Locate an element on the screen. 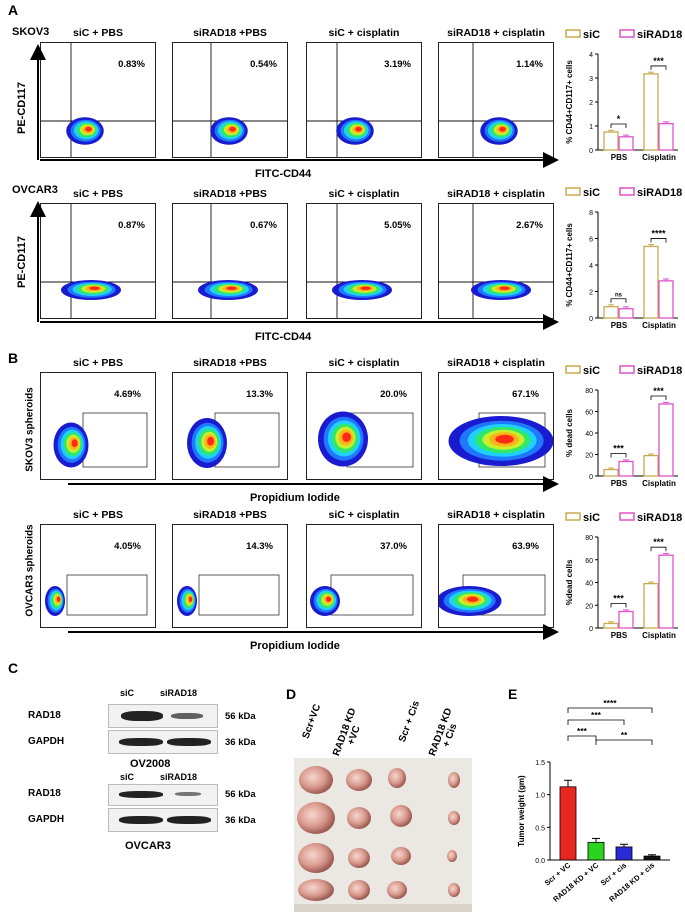  gate-percentage: 3.19% is located at coordinates (397, 64).